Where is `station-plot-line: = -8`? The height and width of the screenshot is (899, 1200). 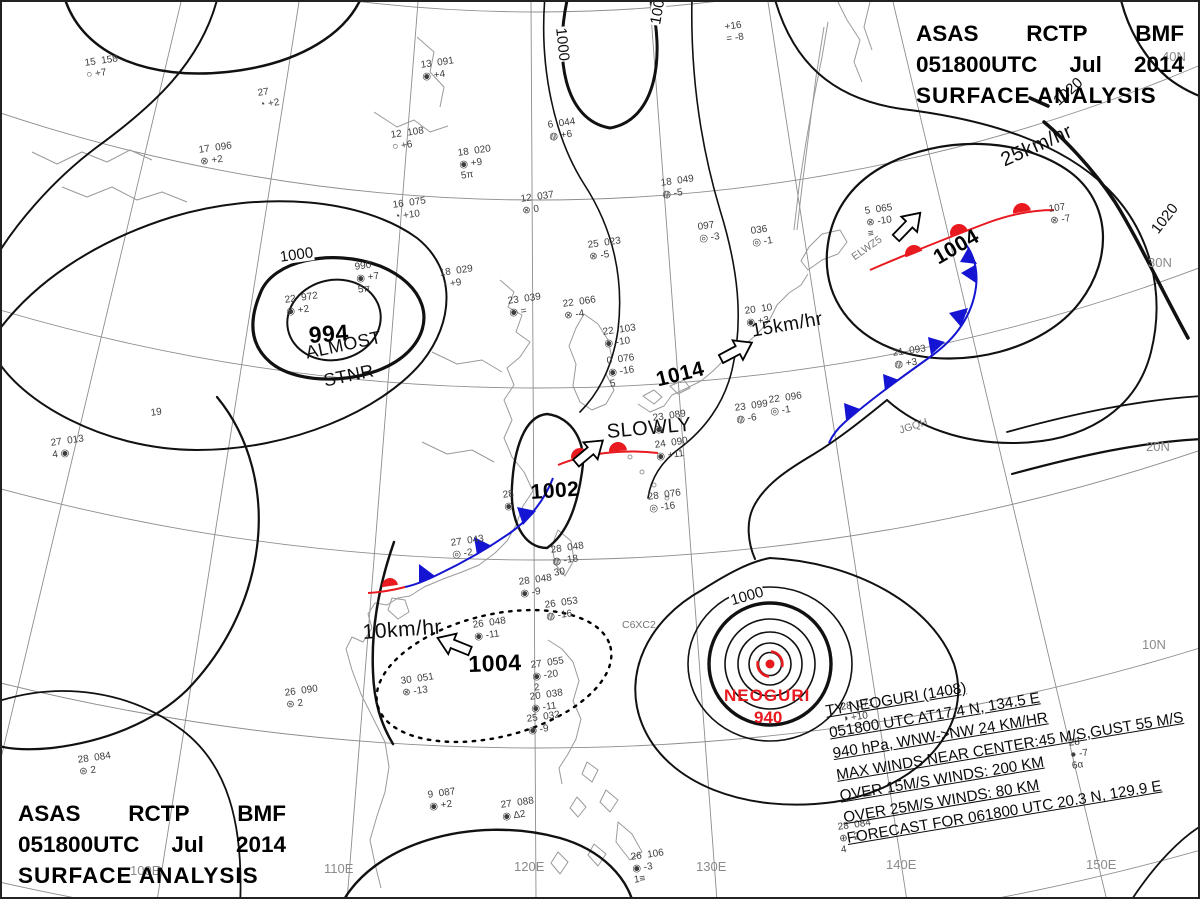 station-plot-line: = -8 is located at coordinates (735, 37).